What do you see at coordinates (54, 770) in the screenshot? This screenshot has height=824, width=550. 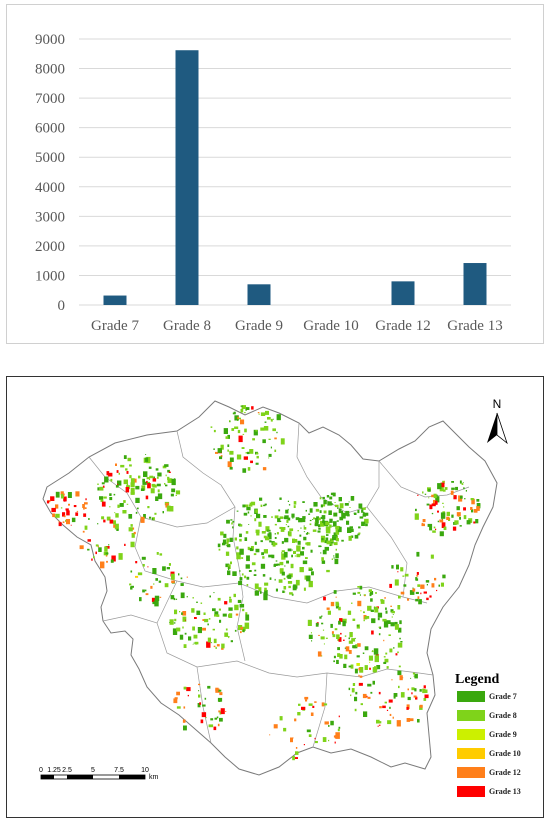 I see `scale-label: 1.25` at bounding box center [54, 770].